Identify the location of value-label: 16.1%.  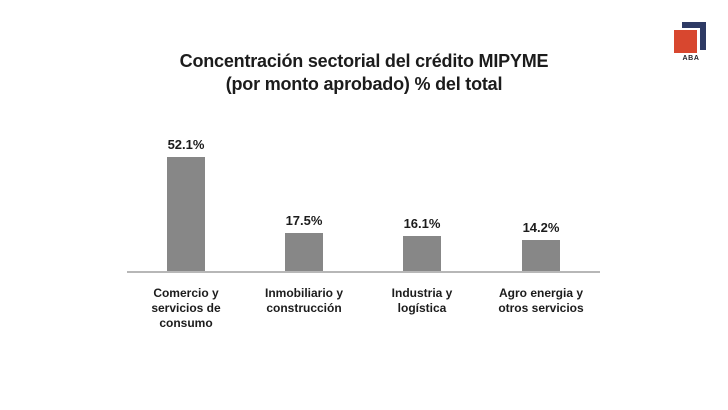
(422, 223).